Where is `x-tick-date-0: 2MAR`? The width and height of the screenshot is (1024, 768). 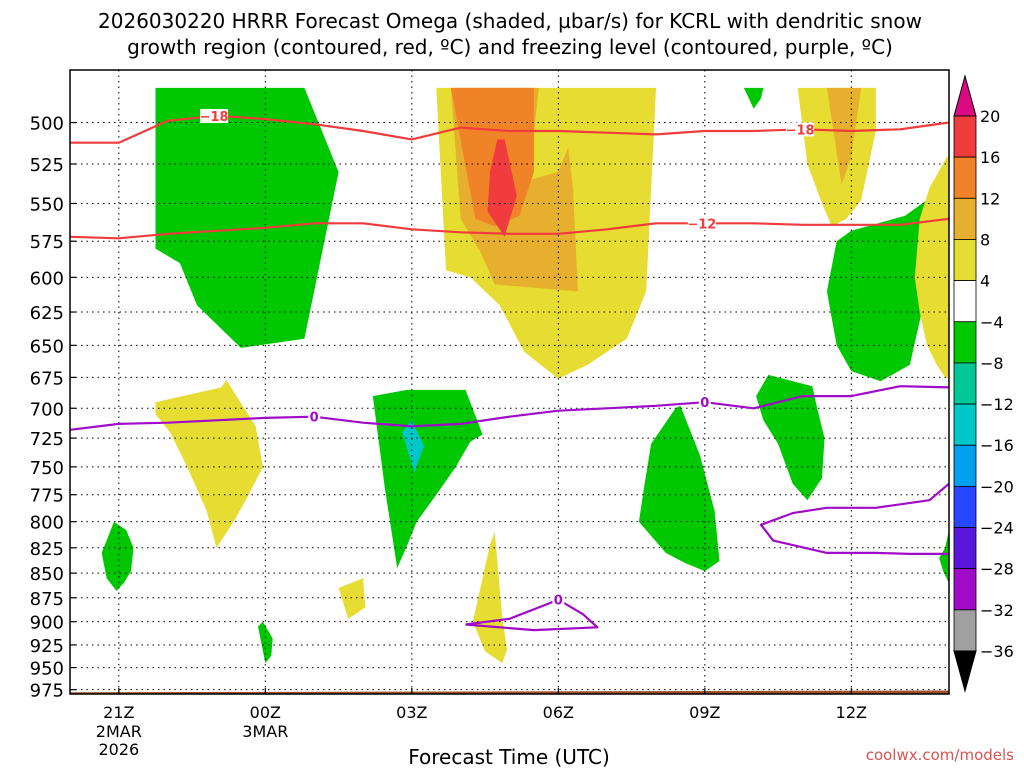
x-tick-date-0: 2MAR is located at coordinates (119, 731).